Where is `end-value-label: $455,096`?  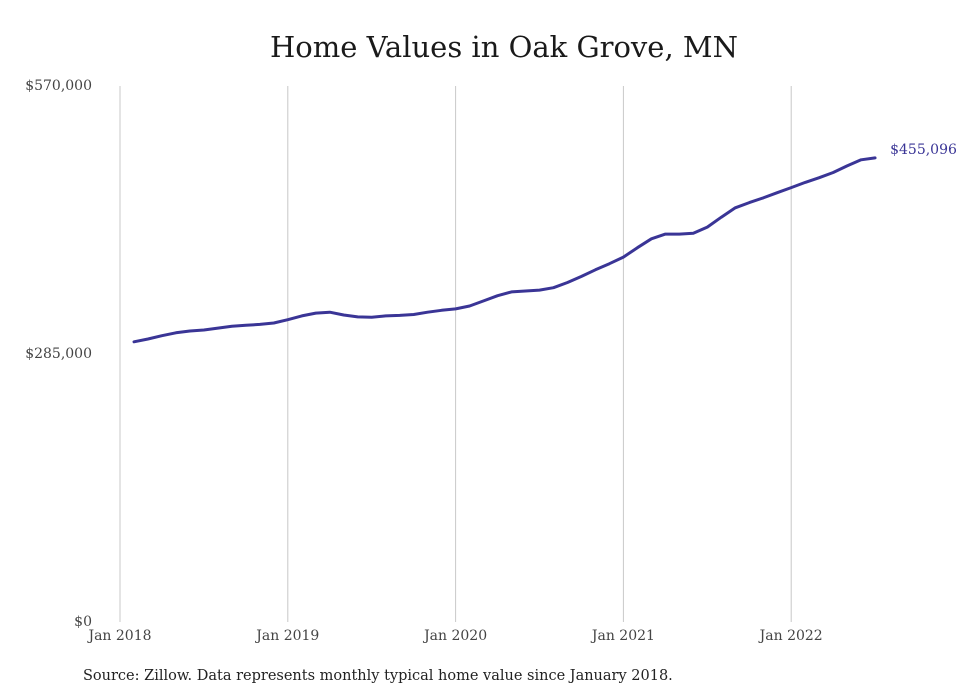
end-value-label: $455,096 is located at coordinates (923, 150).